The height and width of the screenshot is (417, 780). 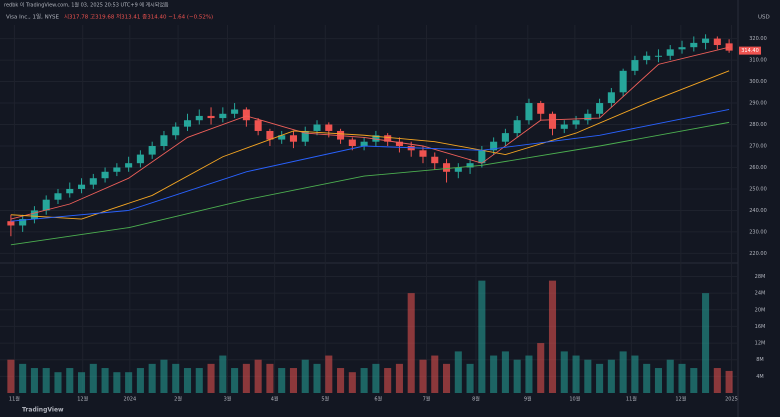 I want to click on volume-tick-label: 24M, so click(x=760, y=294).